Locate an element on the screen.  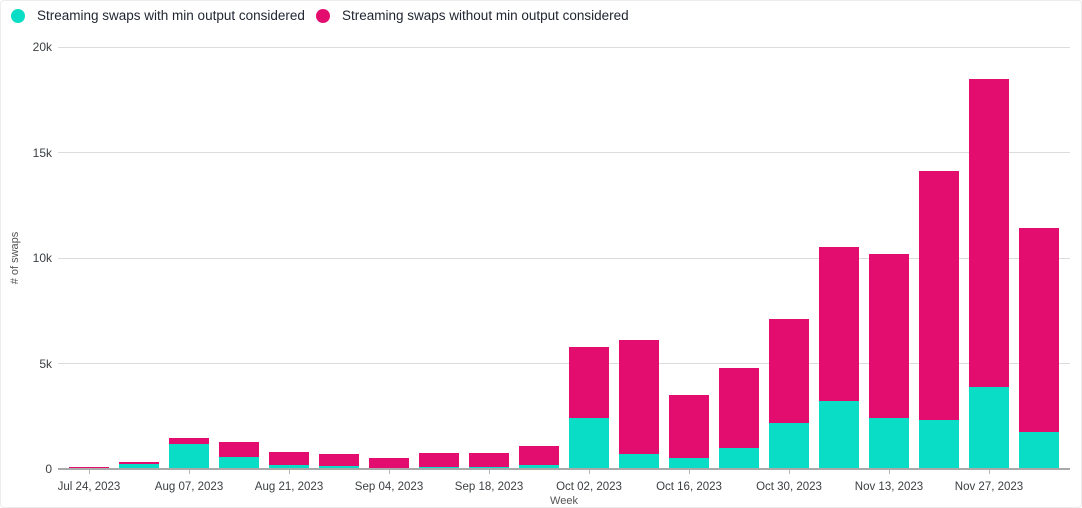
y-axis-title: # of swaps is located at coordinates (15, 258).